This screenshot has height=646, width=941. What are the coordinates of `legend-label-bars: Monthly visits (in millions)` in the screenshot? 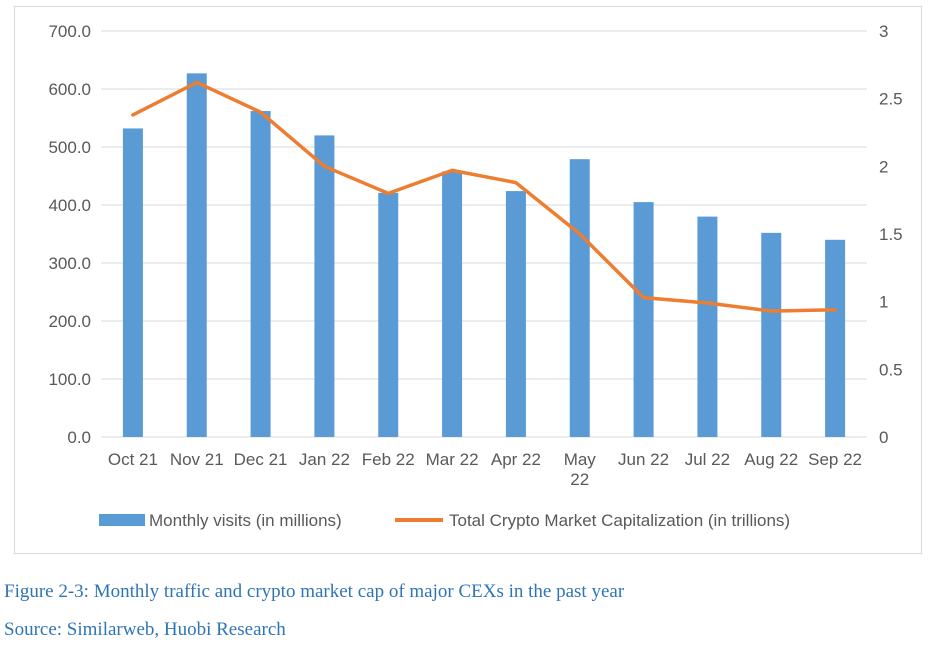 It's located at (245, 520).